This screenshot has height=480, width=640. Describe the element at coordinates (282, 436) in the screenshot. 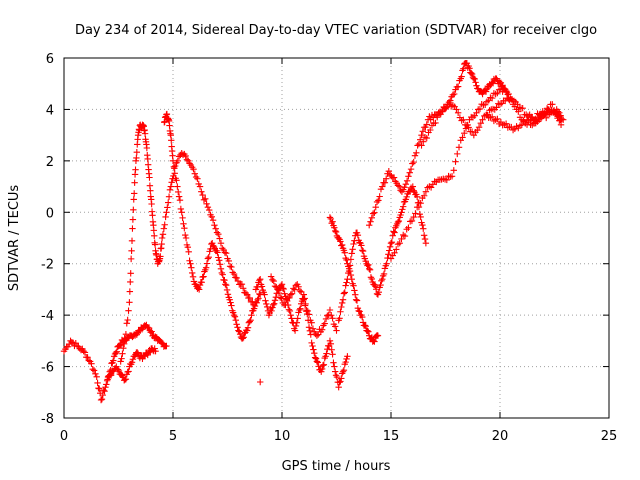

I see `x-tick-label: 10` at that location.